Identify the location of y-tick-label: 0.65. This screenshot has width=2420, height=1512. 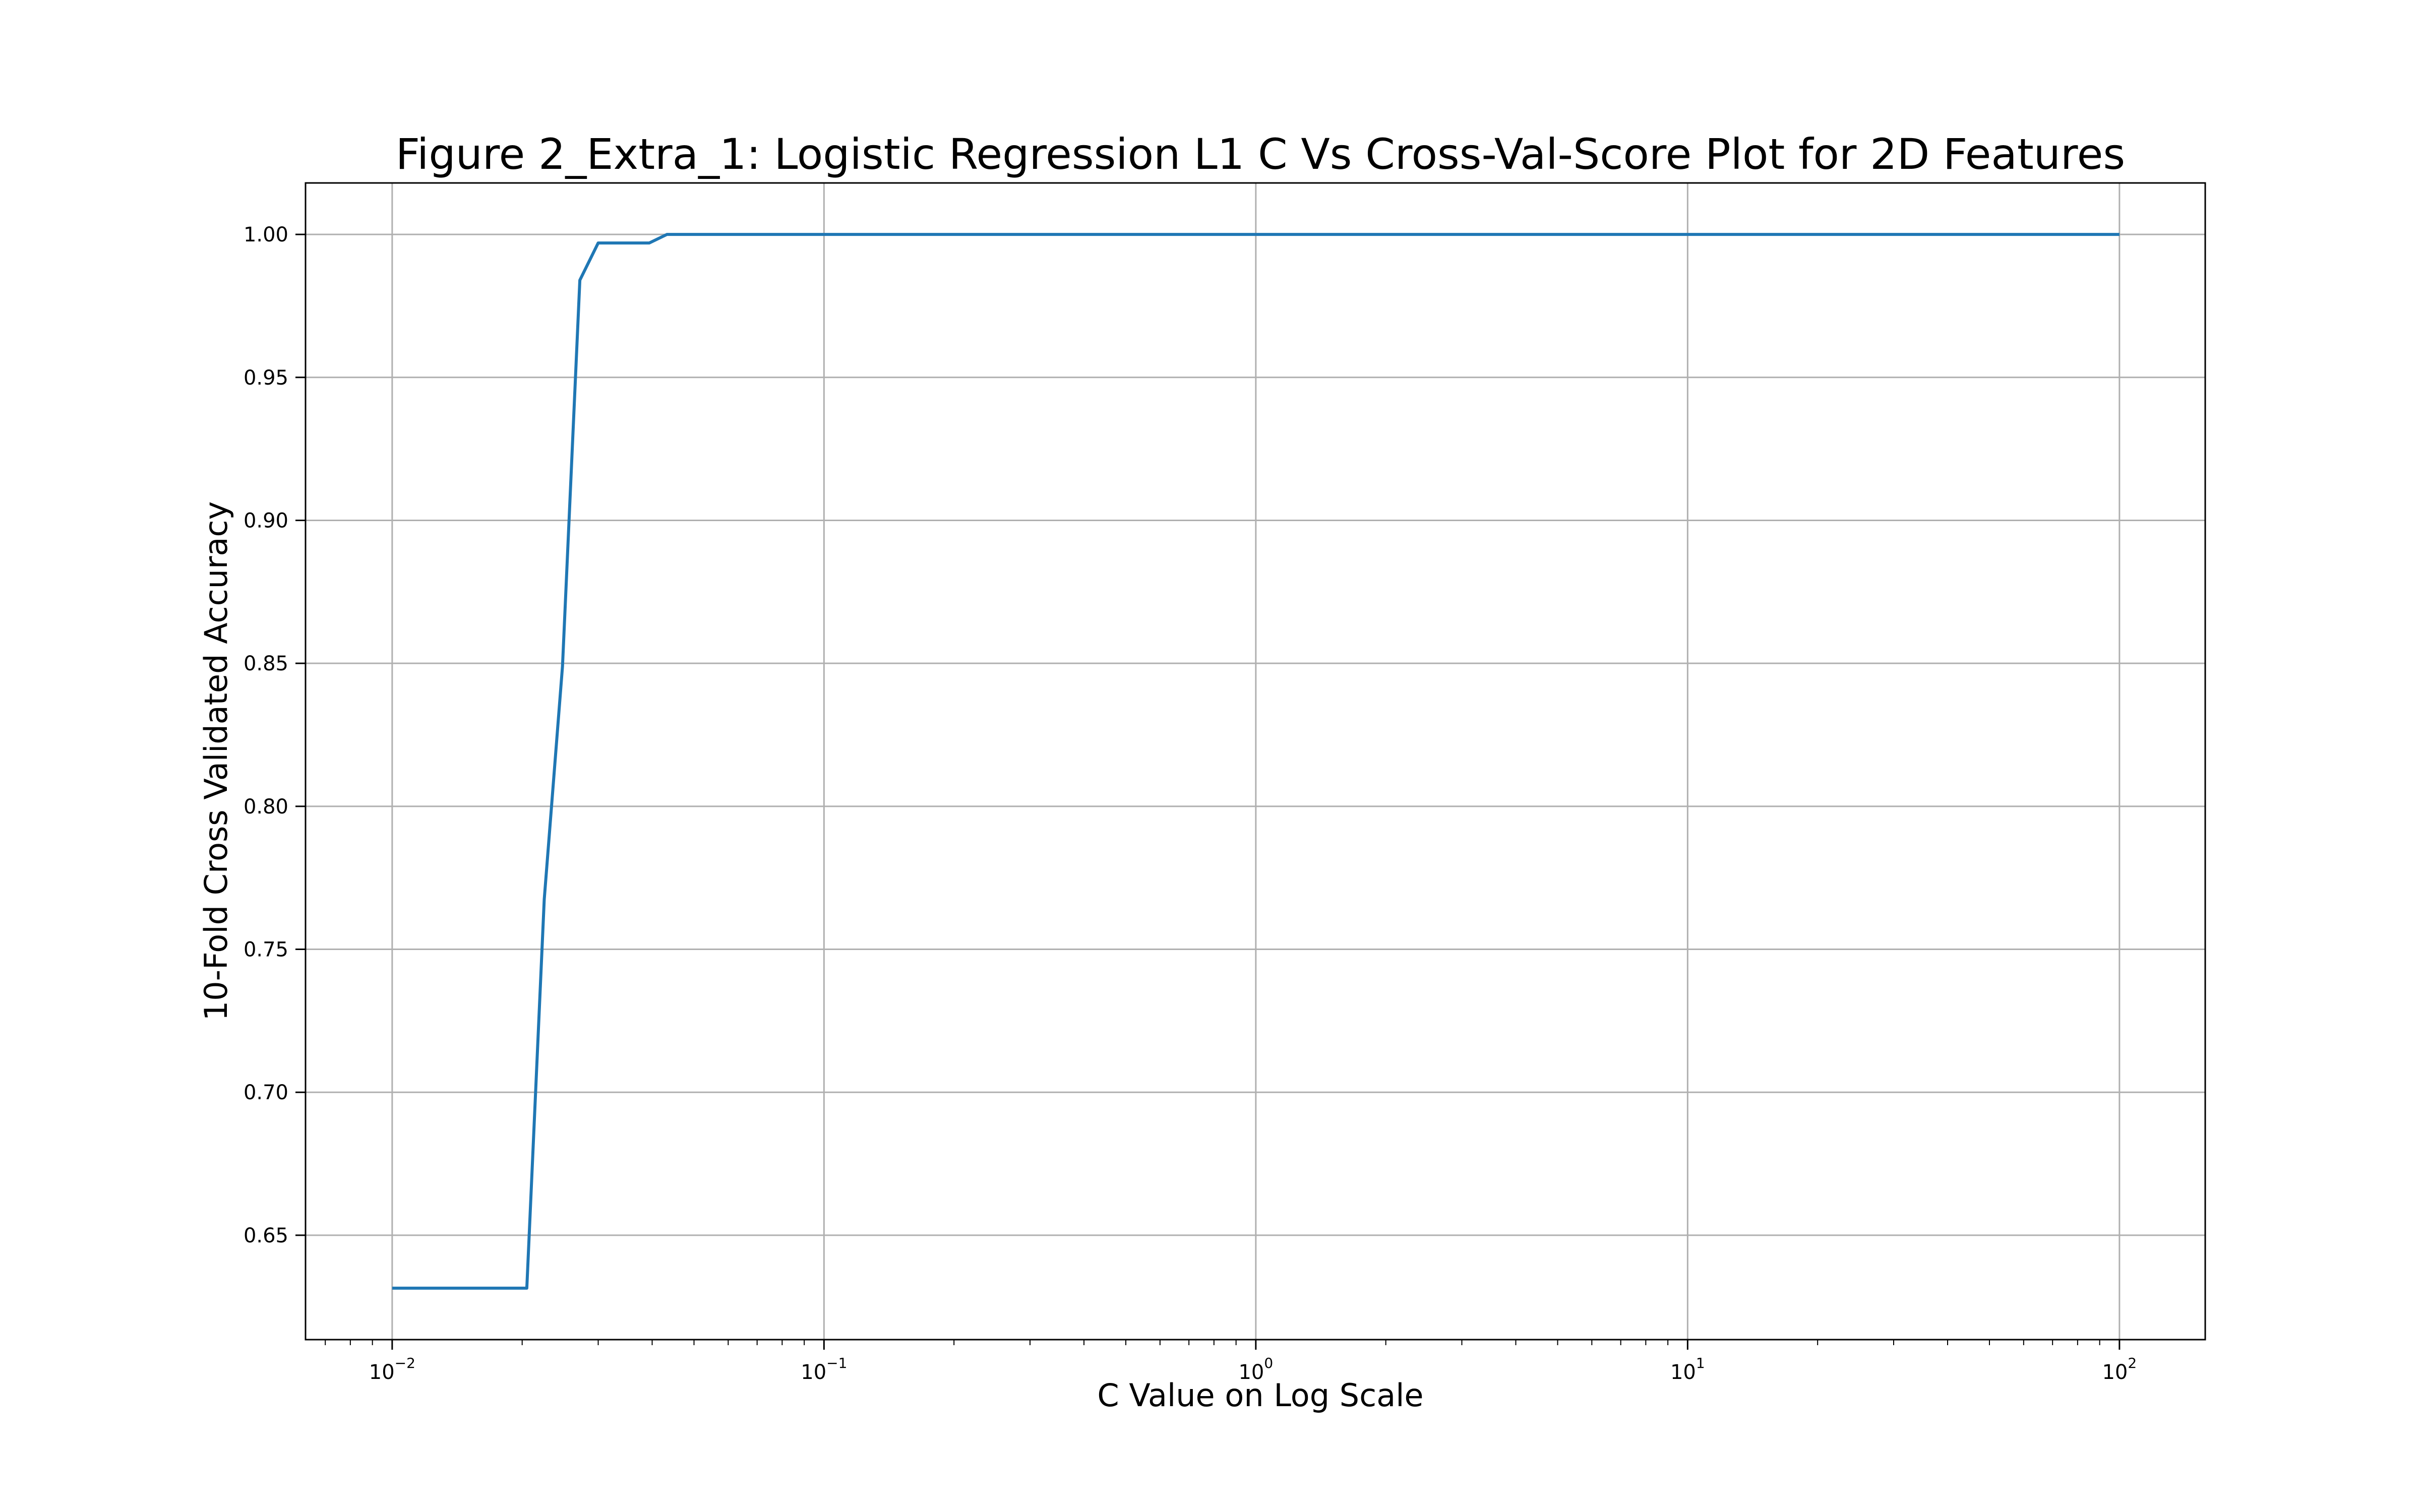
(266, 1236).